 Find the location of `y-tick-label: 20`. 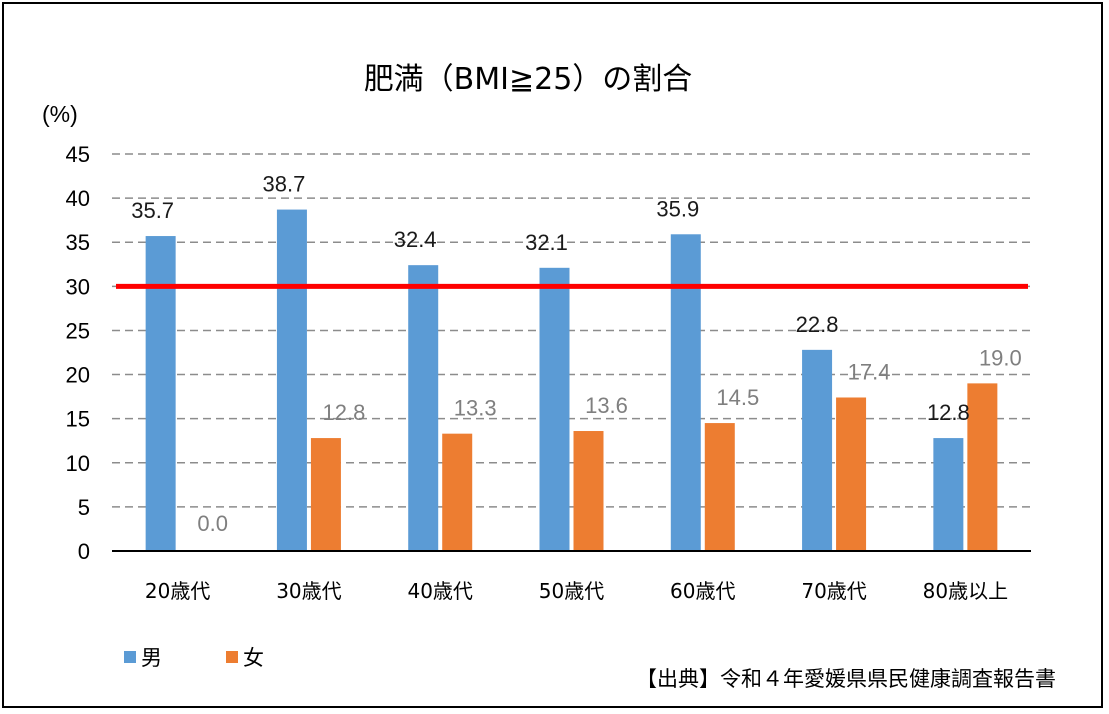

y-tick-label: 20 is located at coordinates (78, 375).